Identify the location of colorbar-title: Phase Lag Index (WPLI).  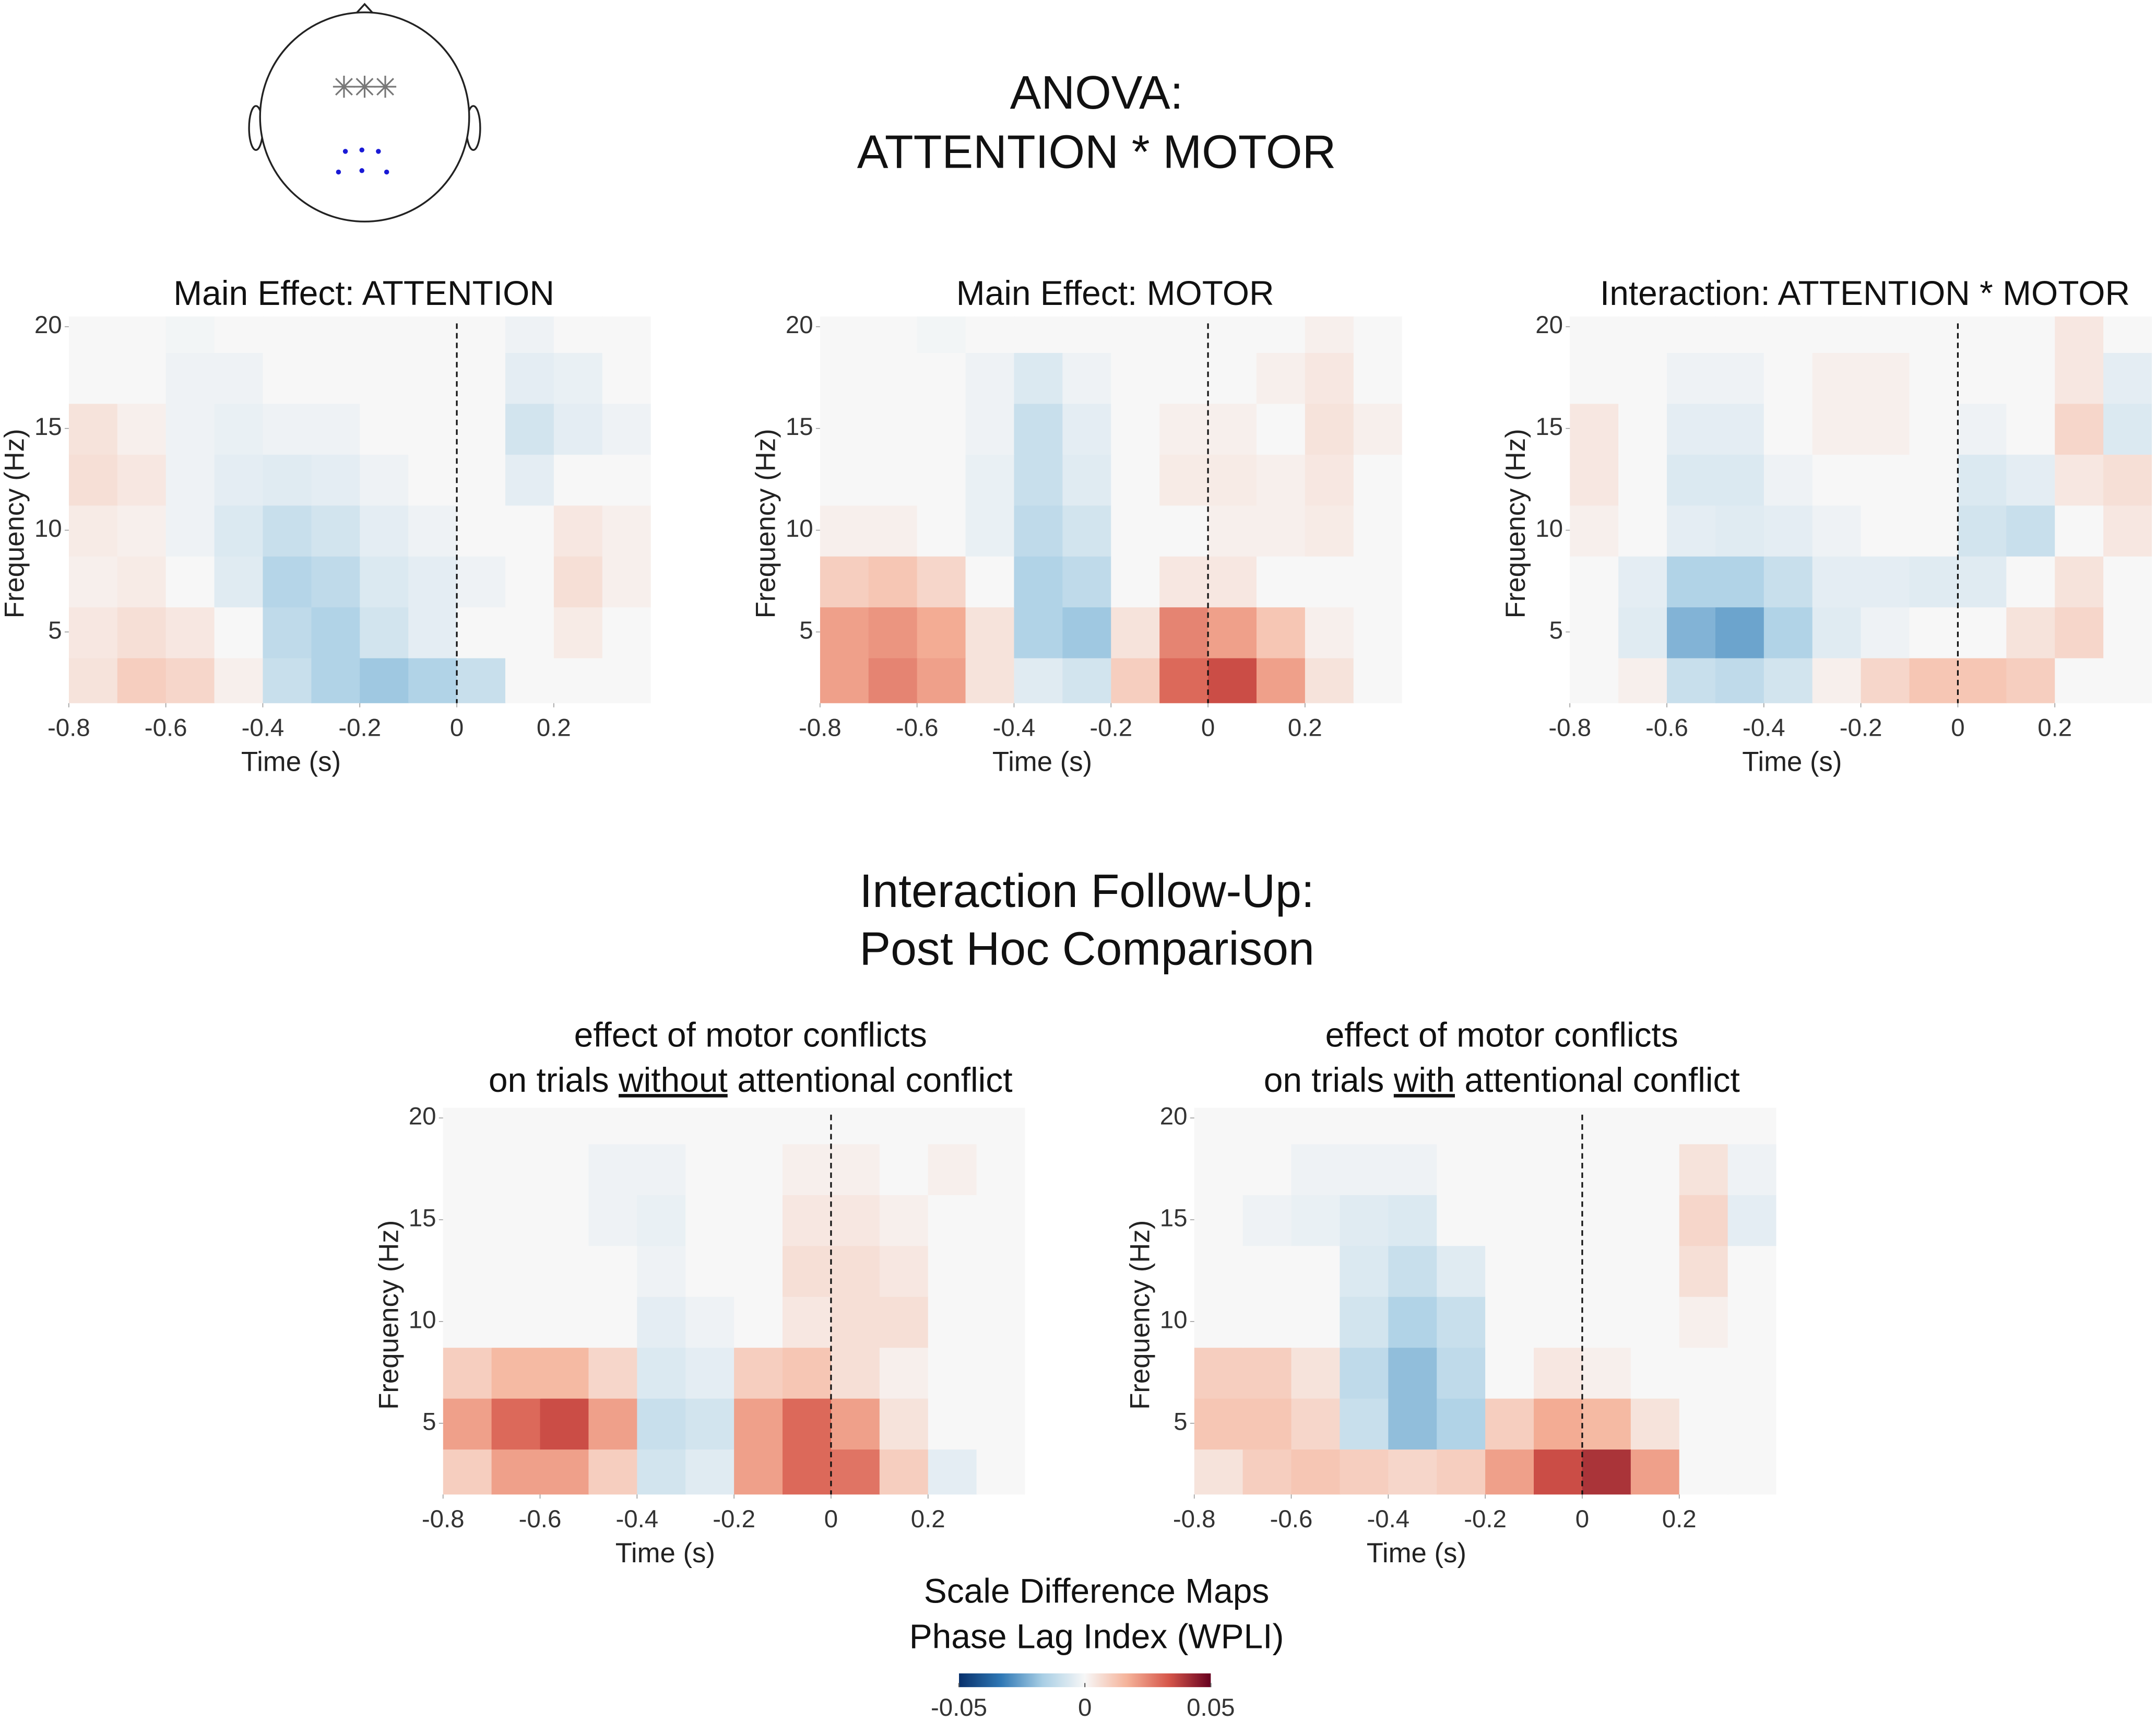
(1096, 1636).